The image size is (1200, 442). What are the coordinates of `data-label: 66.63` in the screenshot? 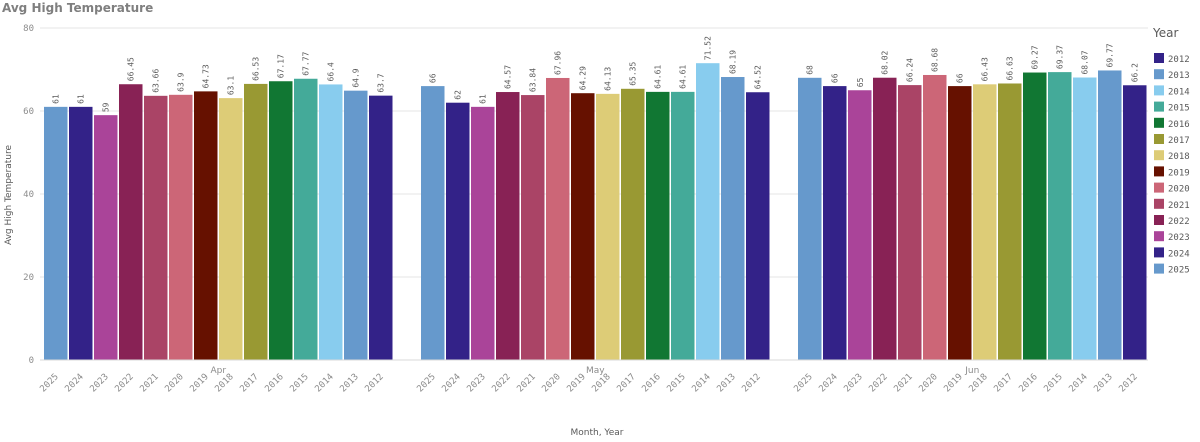 It's located at (1010, 68).